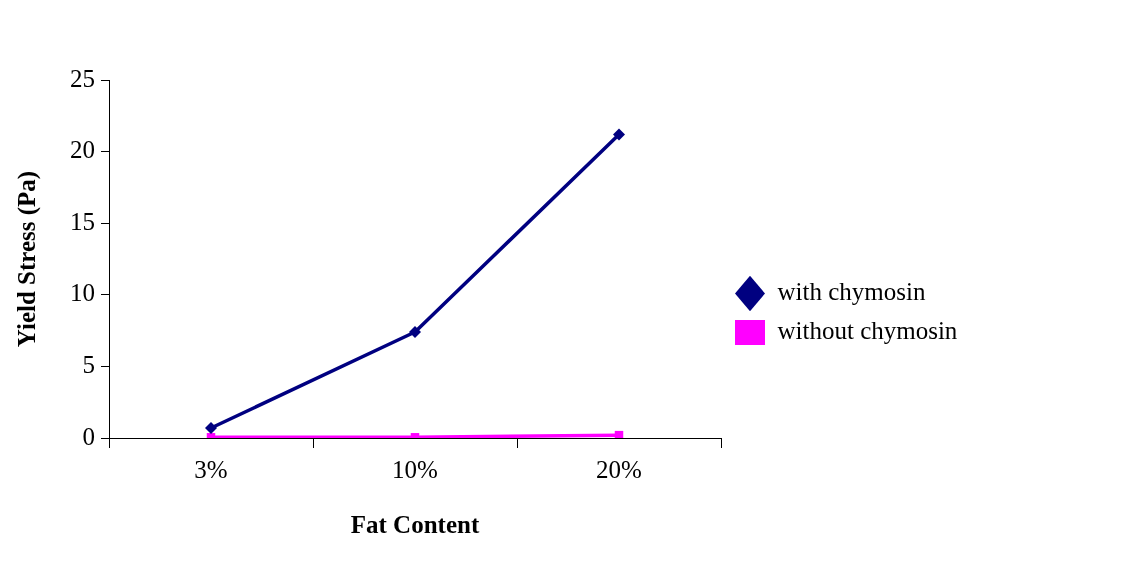  What do you see at coordinates (415, 469) in the screenshot?
I see `x-tick-label: 10%` at bounding box center [415, 469].